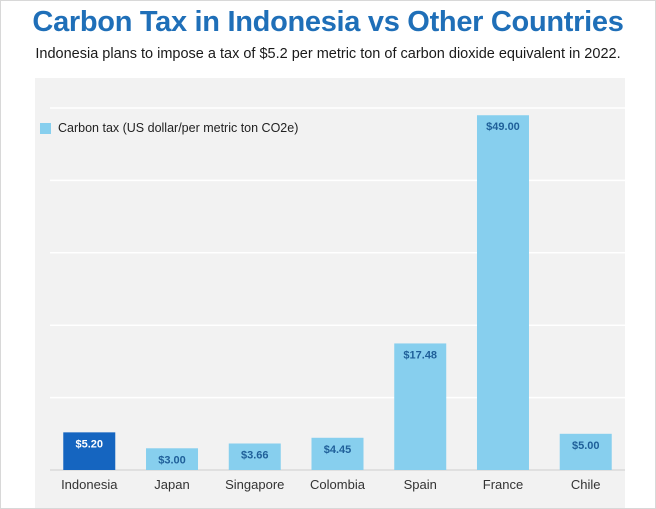 The image size is (656, 509). I want to click on x-tick-label: Spain, so click(420, 484).